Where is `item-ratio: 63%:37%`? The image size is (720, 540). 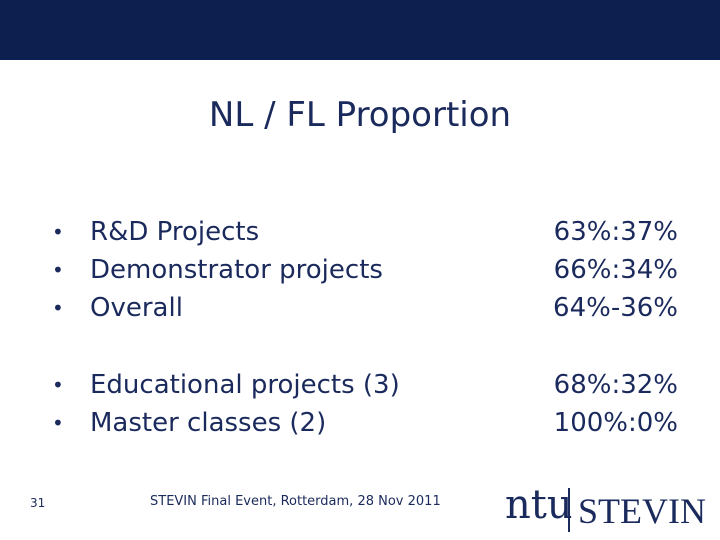 item-ratio: 63%:37% is located at coordinates (615, 232).